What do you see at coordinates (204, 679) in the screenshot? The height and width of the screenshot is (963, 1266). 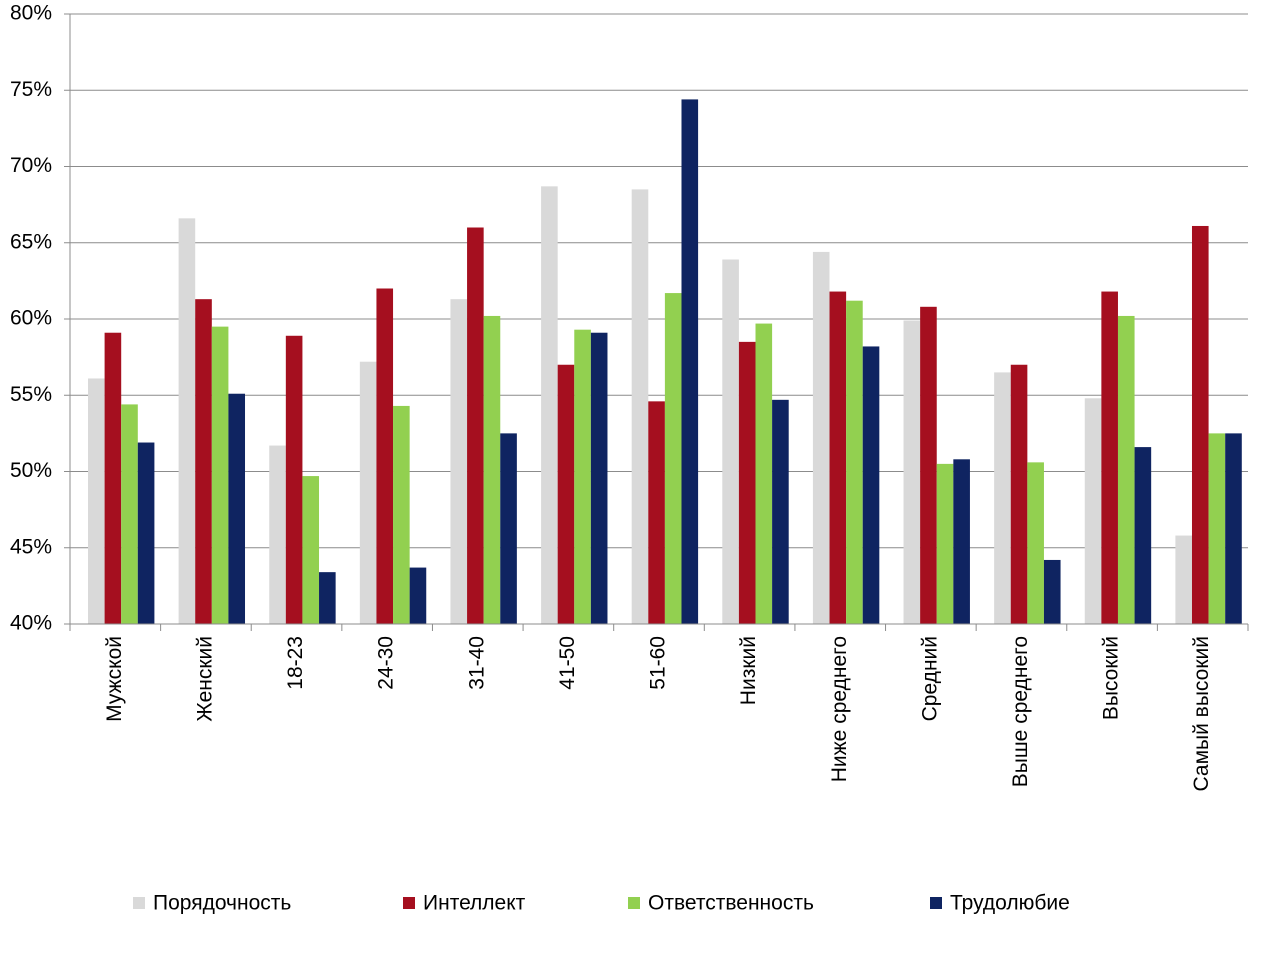 I see `x-tick-label: Женский` at bounding box center [204, 679].